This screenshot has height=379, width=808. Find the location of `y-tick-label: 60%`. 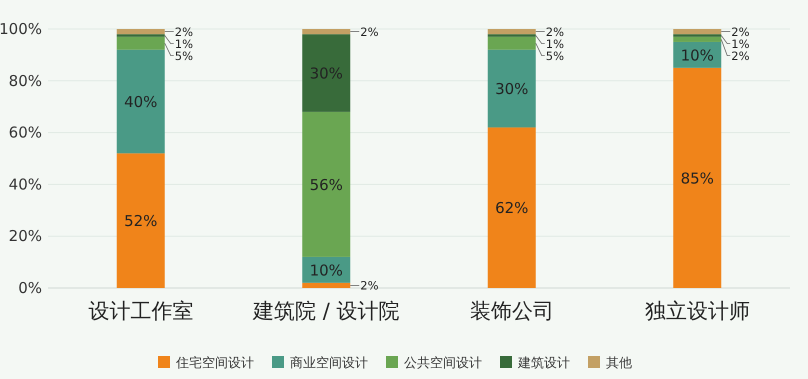

y-tick-label: 60% is located at coordinates (25, 133).